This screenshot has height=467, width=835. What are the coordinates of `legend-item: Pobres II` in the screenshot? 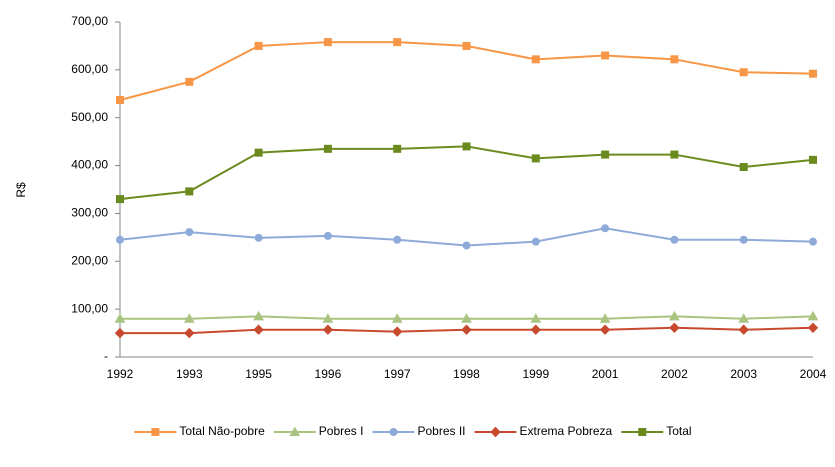 It's located at (419, 431).